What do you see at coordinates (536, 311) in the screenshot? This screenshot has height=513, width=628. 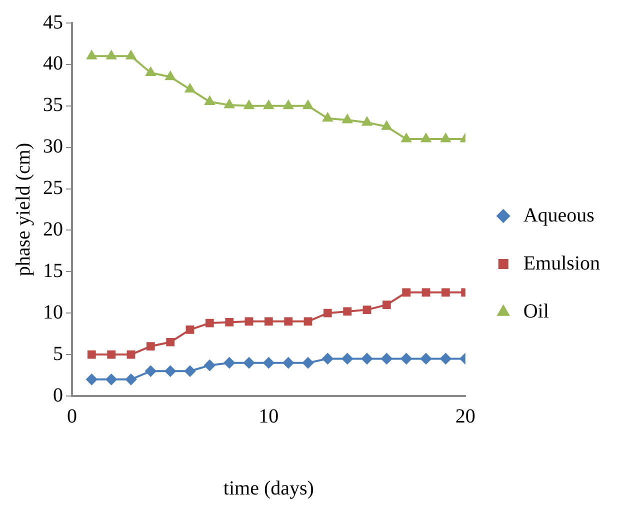 I see `legend-label: Oil` at bounding box center [536, 311].